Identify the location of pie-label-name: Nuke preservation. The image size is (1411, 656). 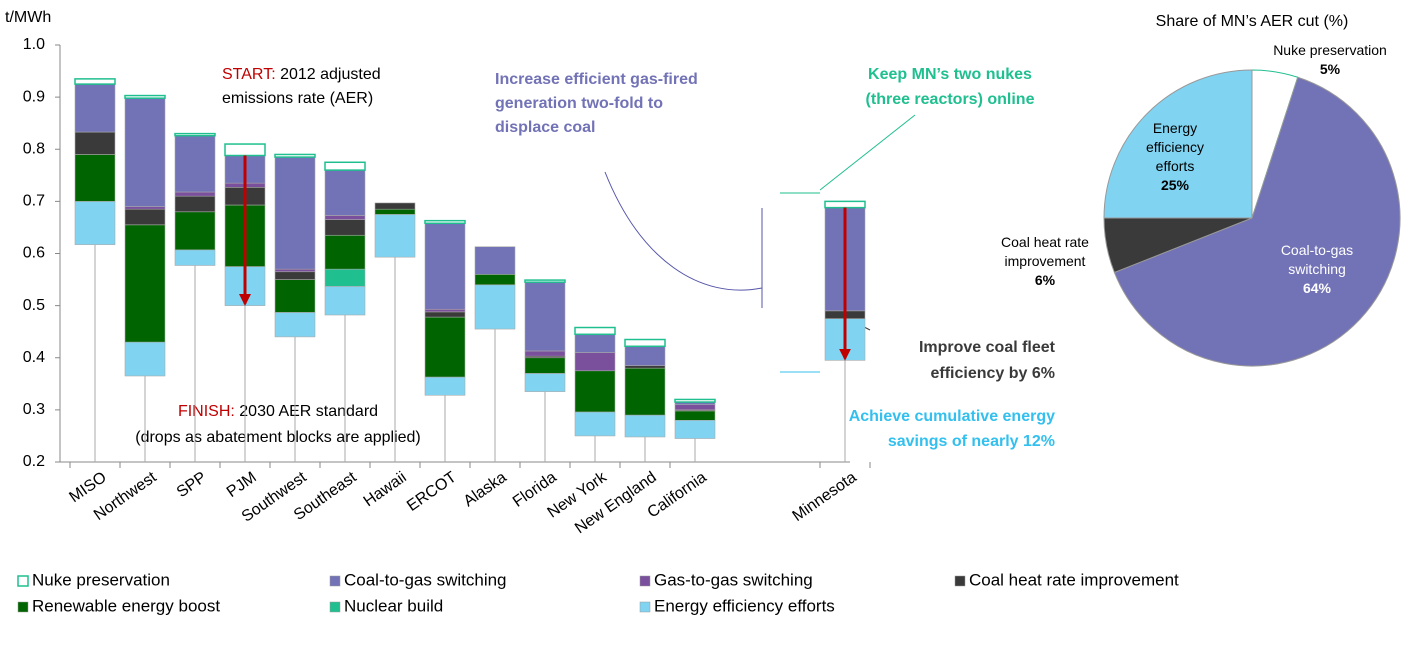
(1330, 50).